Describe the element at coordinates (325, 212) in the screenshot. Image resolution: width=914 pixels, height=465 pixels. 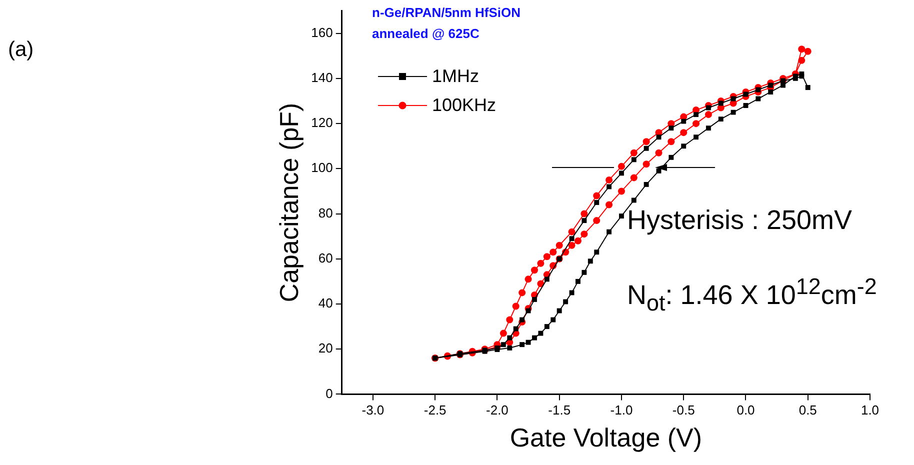
I see `y-tick-label: 80` at that location.